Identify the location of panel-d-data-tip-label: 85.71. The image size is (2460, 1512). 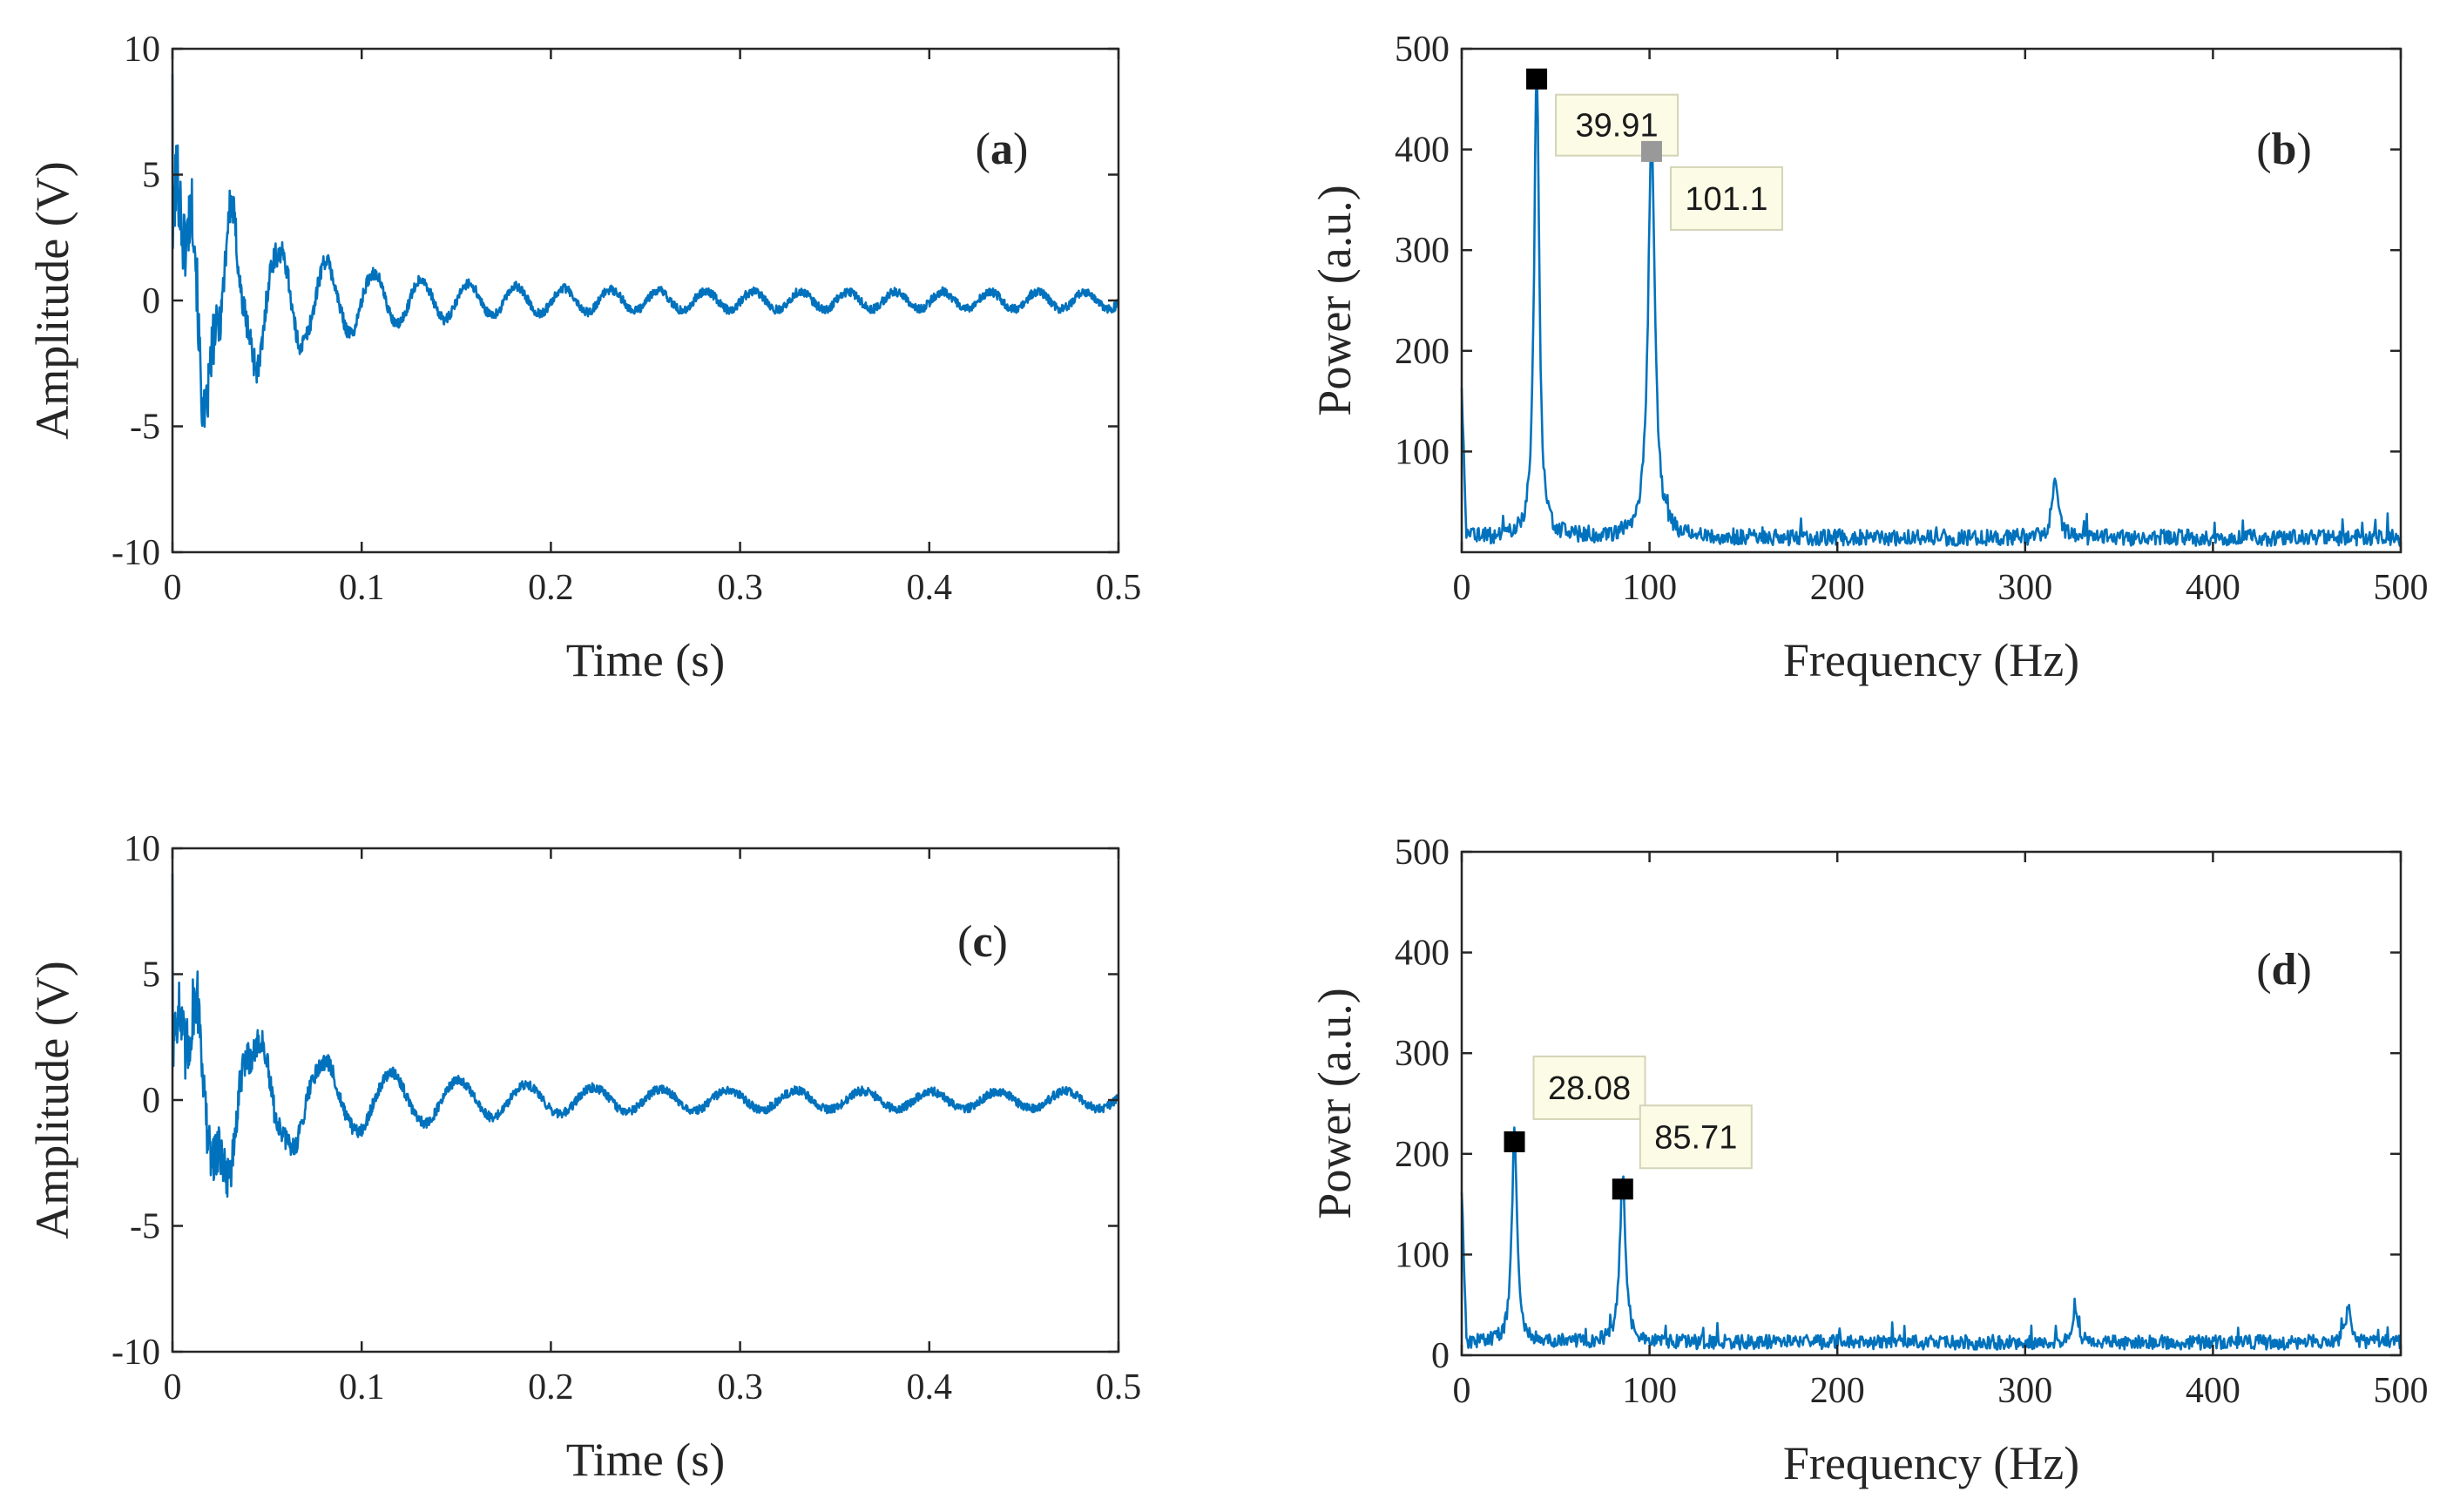
(1695, 1137).